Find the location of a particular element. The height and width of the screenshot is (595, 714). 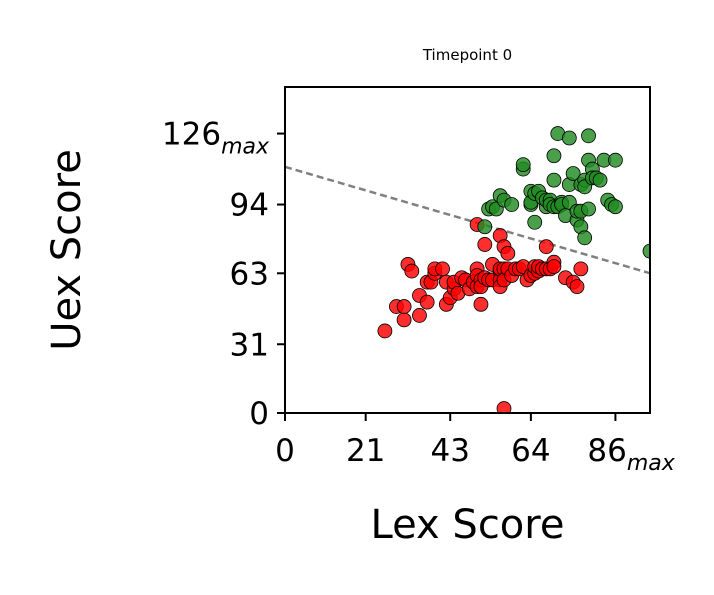

x-axis: 0 21 43 64 86max is located at coordinates (475, 444).